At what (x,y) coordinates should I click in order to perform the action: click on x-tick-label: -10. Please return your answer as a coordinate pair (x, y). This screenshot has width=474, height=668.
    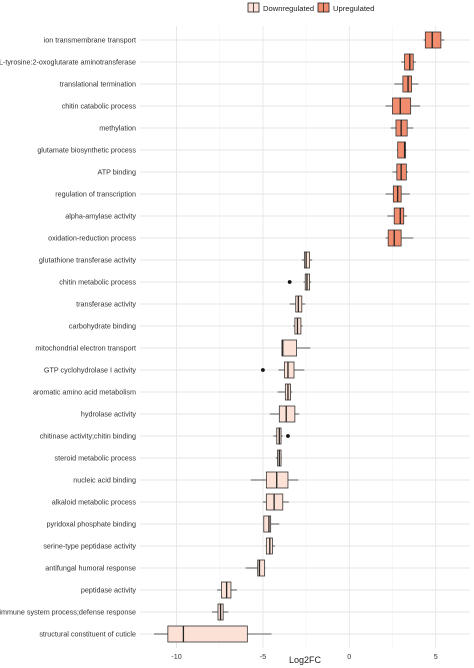
    Looking at the image, I should click on (176, 656).